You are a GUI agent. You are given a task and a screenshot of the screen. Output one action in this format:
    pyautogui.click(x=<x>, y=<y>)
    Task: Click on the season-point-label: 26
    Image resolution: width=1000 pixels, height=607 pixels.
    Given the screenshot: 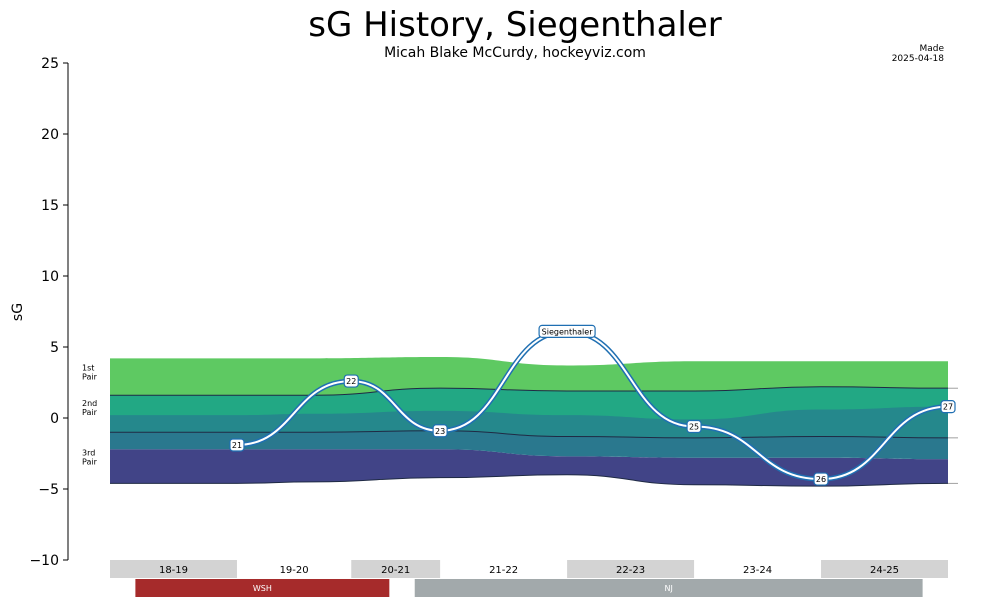 What is the action you would take?
    pyautogui.click(x=821, y=479)
    